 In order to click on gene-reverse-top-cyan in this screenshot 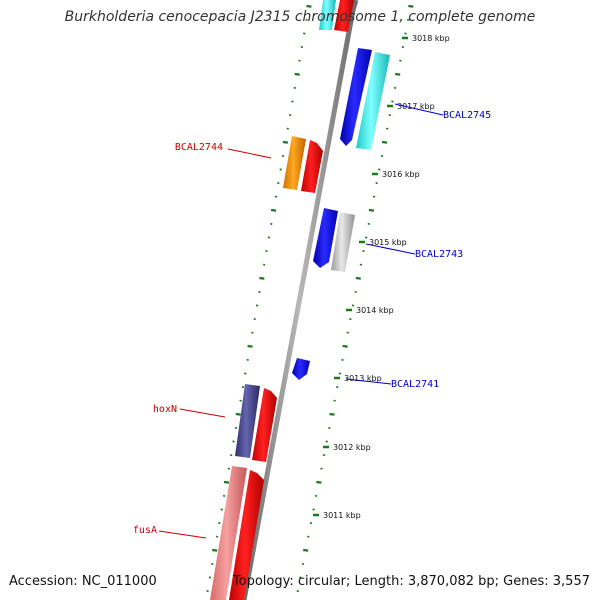, I will do `click(327, 15)`.